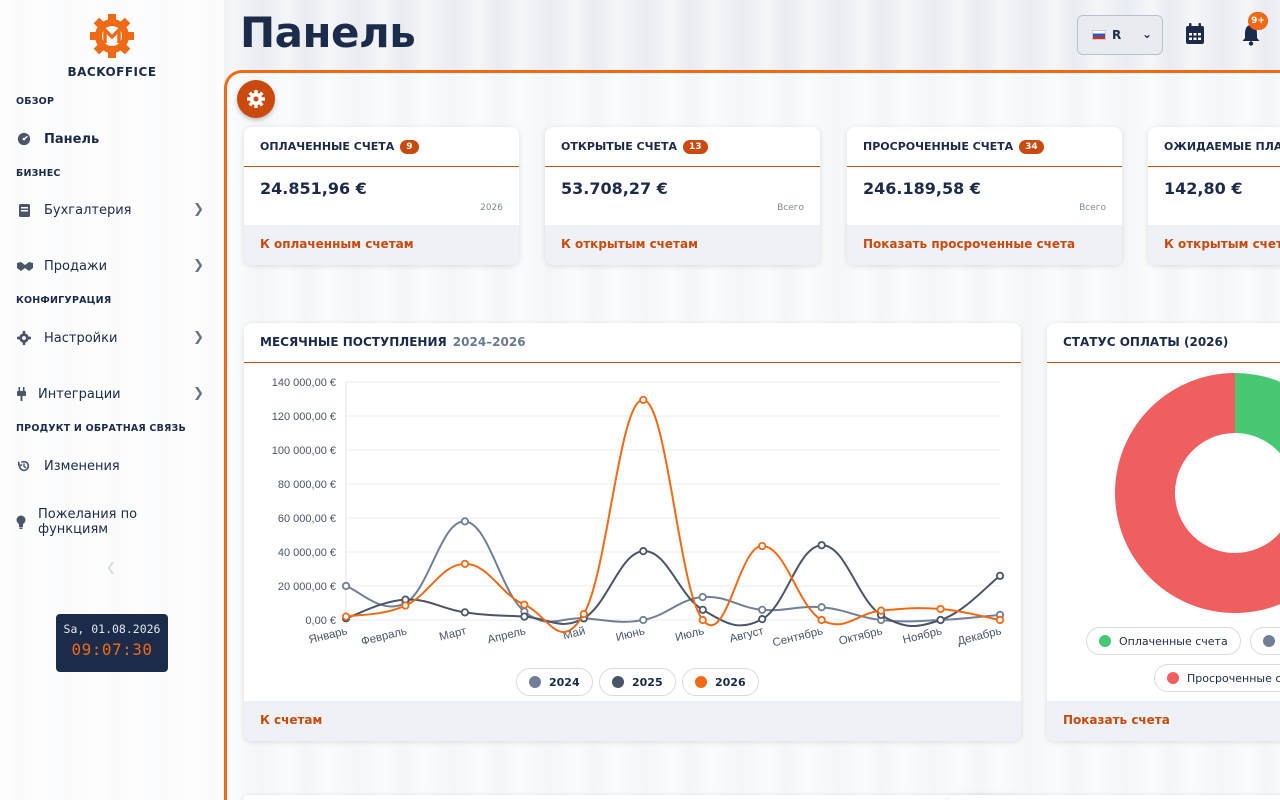 This screenshot has height=800, width=1280. I want to click on legend-other, so click(1265, 641).